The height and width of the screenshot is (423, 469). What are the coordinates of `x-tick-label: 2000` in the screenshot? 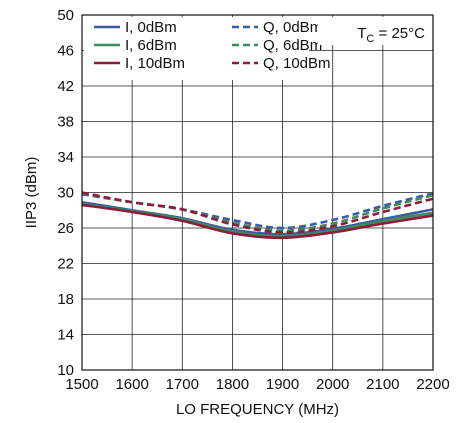 It's located at (332, 384).